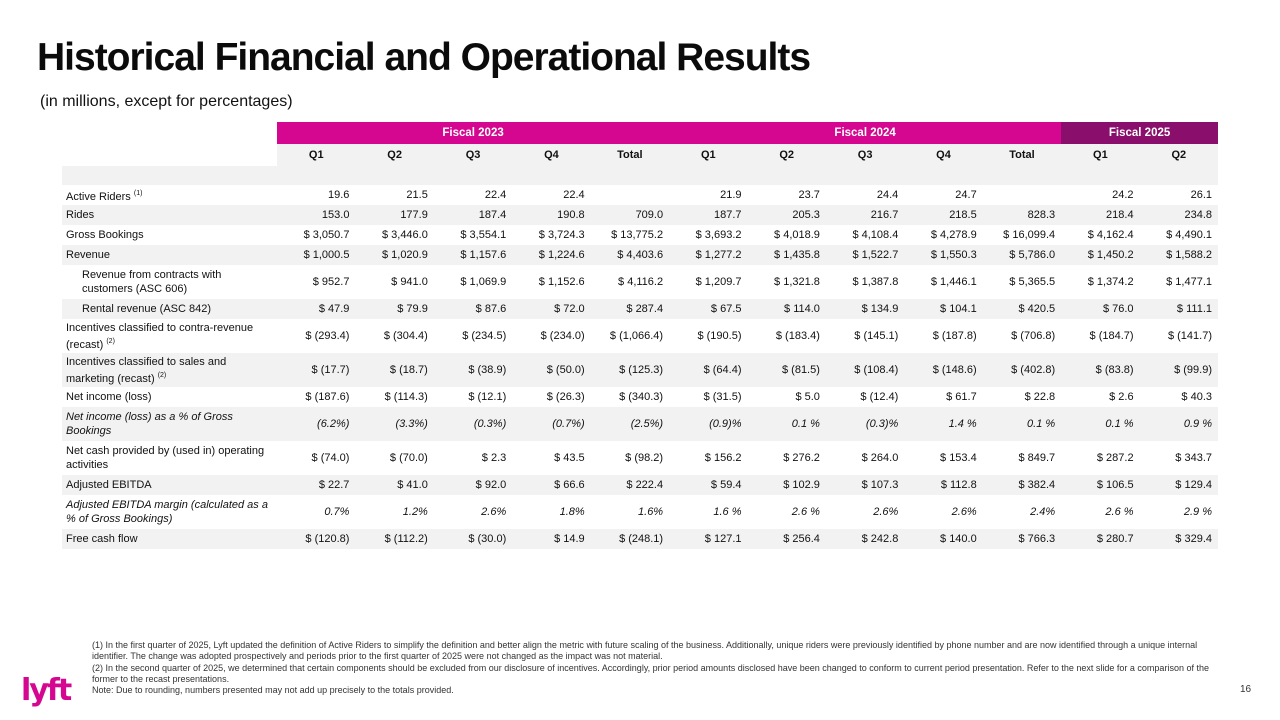  I want to click on row-label: Rental revenue (ASC 842), so click(170, 309).